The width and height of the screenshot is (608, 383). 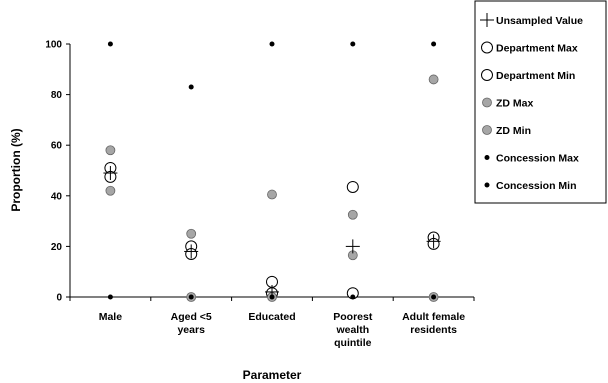 What do you see at coordinates (487, 47) in the screenshot?
I see `legend-marker-department-max` at bounding box center [487, 47].